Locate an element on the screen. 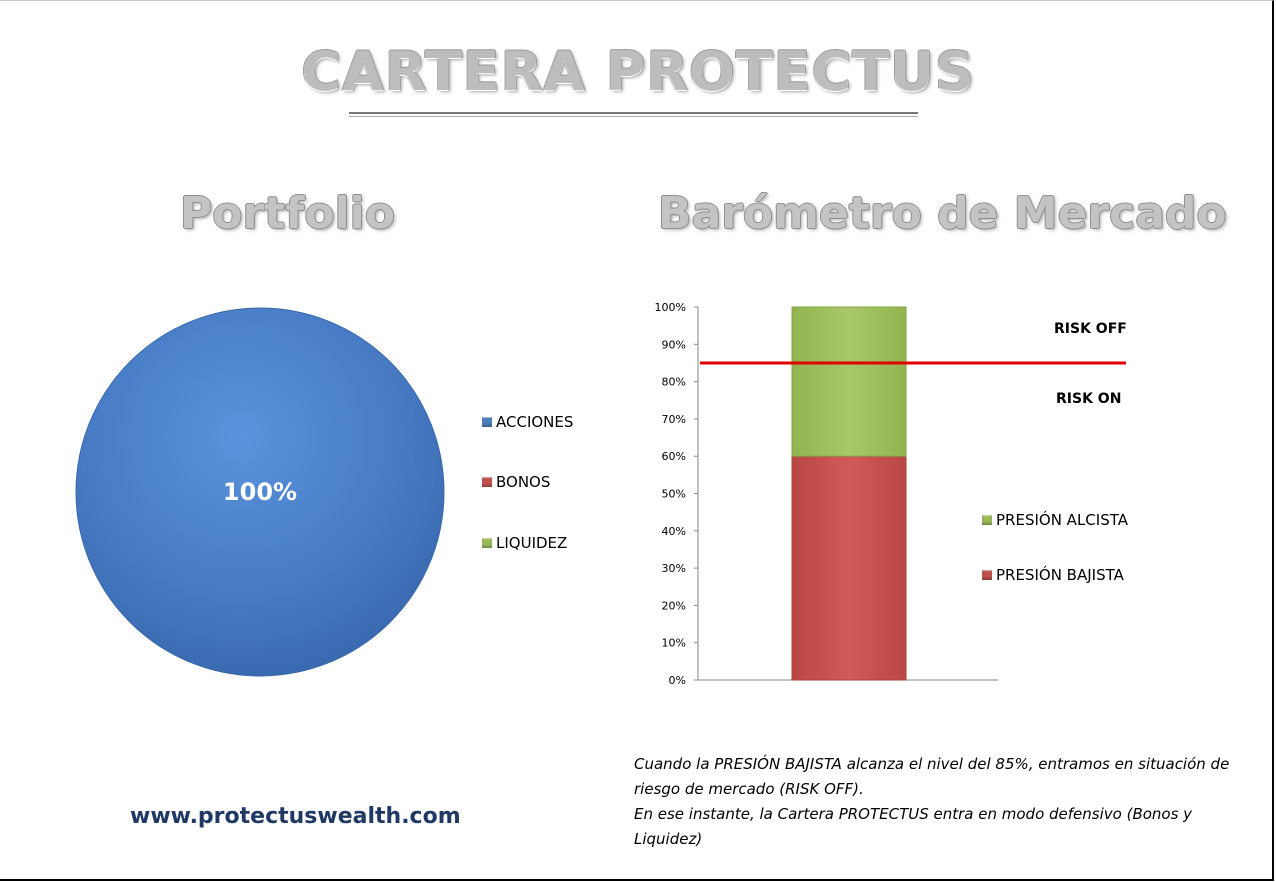  bar-segment-presion-bajista is located at coordinates (849, 568).